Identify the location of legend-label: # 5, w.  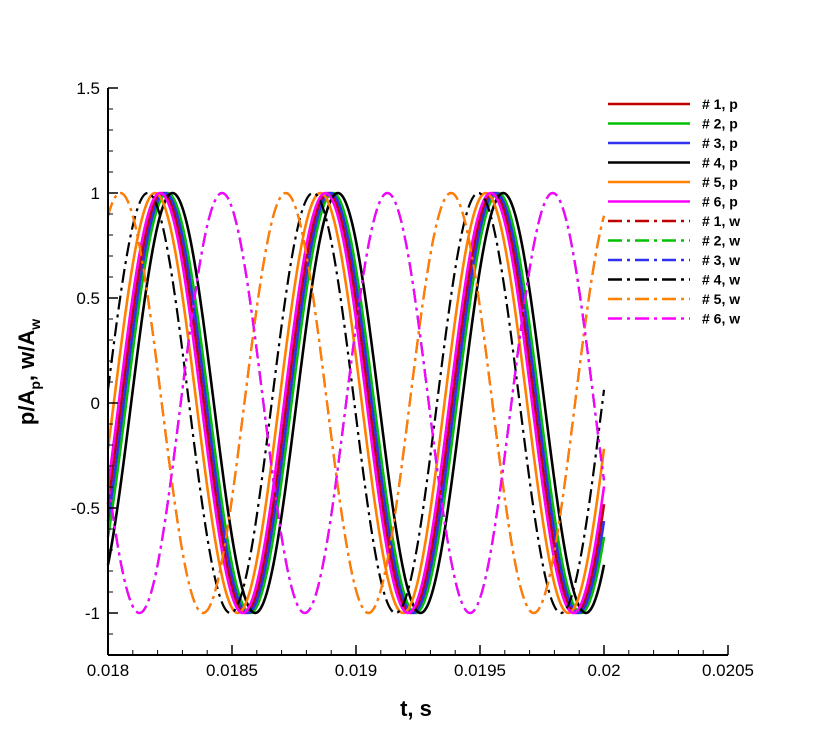
(721, 299).